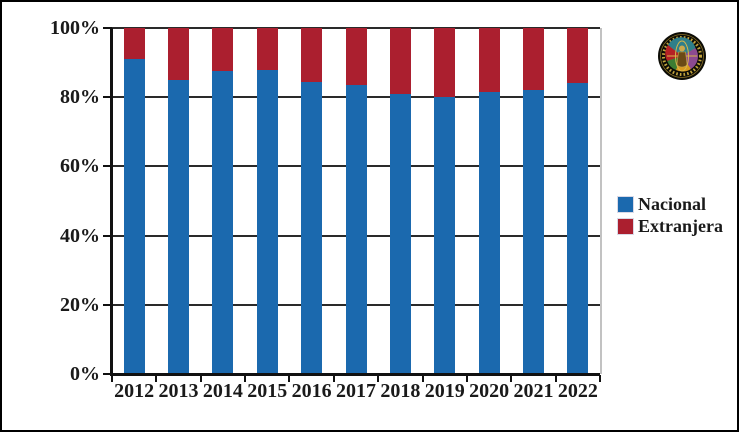 This screenshot has width=739, height=432. Describe the element at coordinates (134, 391) in the screenshot. I see `x-axis-tick-label: 2012` at that location.